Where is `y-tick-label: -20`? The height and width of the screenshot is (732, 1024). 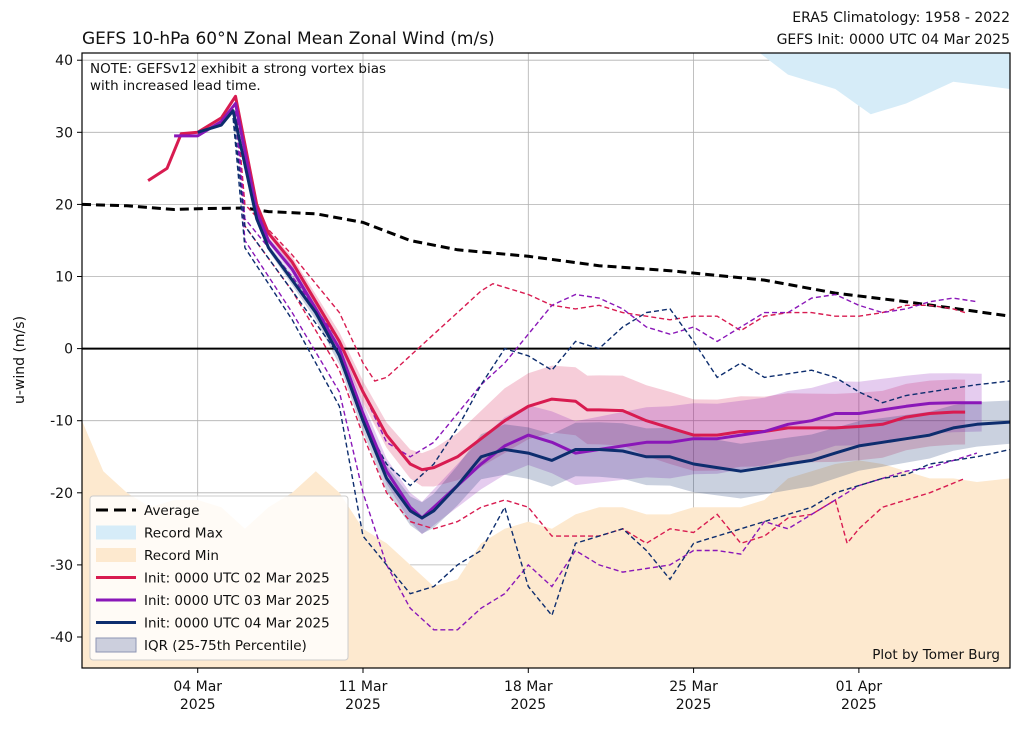
y-tick-label: -20 is located at coordinates (61, 494).